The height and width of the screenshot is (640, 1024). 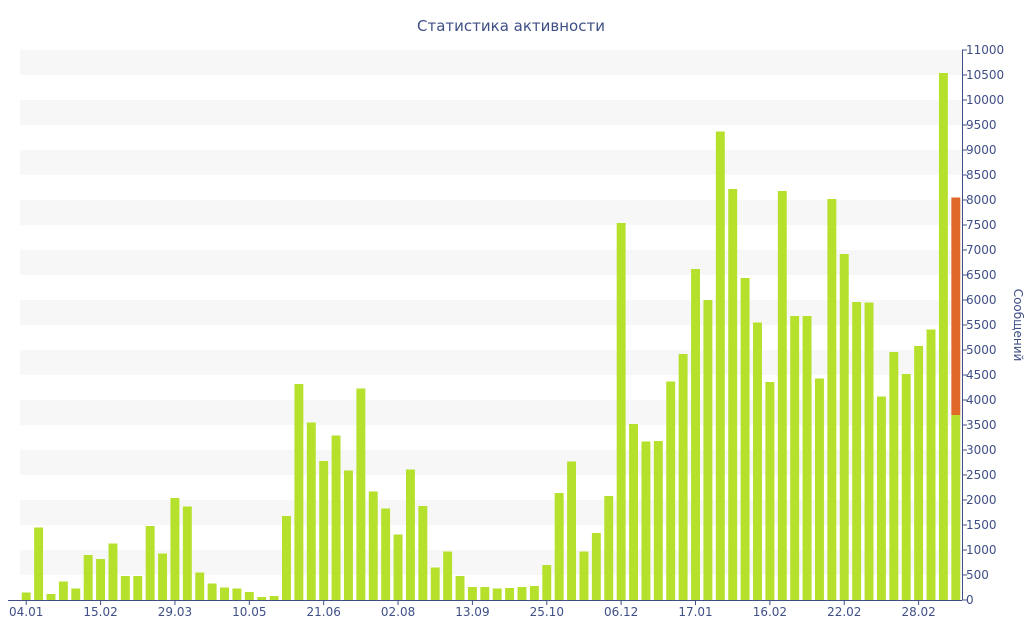 I want to click on y-tick-label: 5500, so click(x=981, y=325).